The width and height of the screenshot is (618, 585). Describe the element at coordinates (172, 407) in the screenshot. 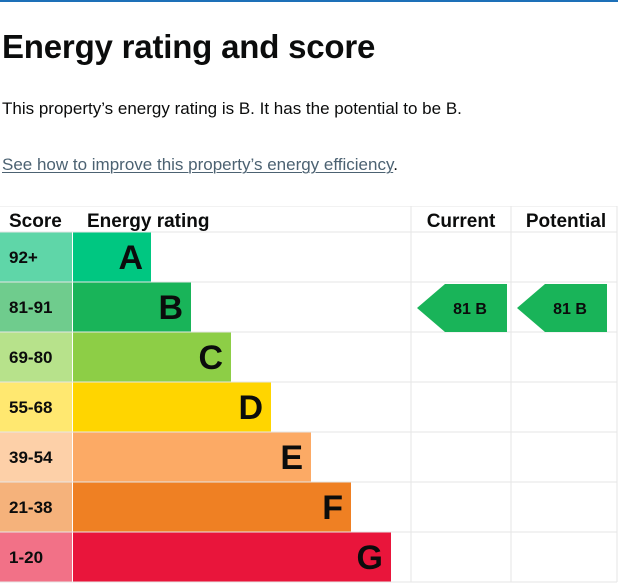

I see `band-bar-d` at that location.